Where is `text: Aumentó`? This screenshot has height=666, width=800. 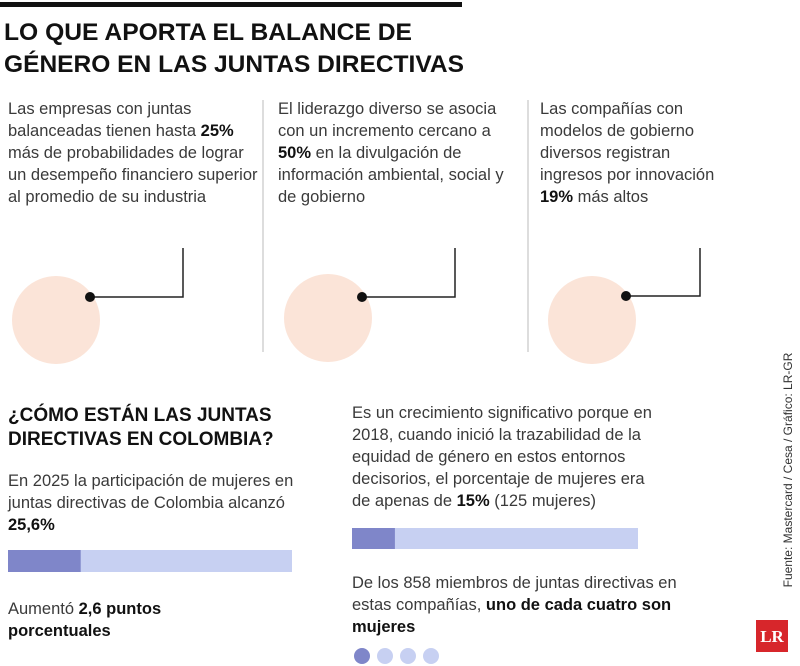 text: Aumentó is located at coordinates (43, 609).